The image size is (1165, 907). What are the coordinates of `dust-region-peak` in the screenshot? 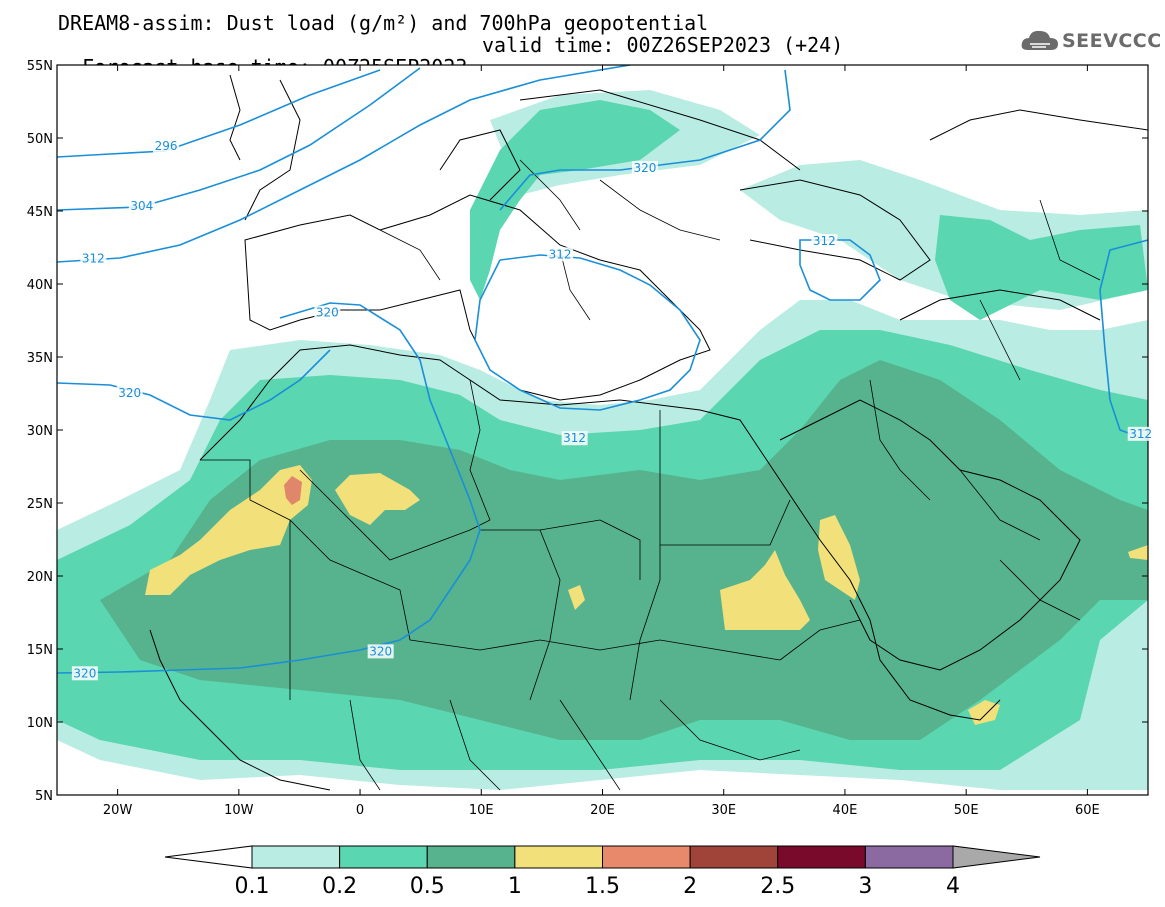 It's located at (293, 490).